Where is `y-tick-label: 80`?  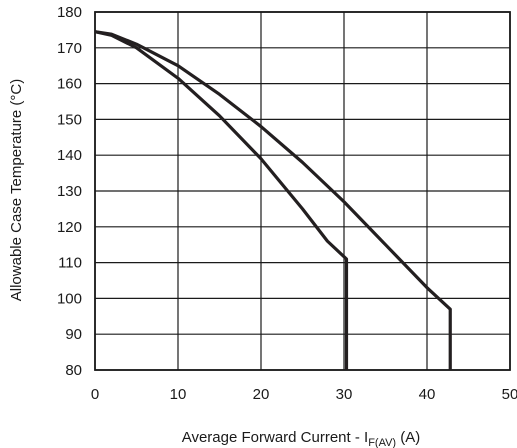 y-tick-label: 80 is located at coordinates (73, 370).